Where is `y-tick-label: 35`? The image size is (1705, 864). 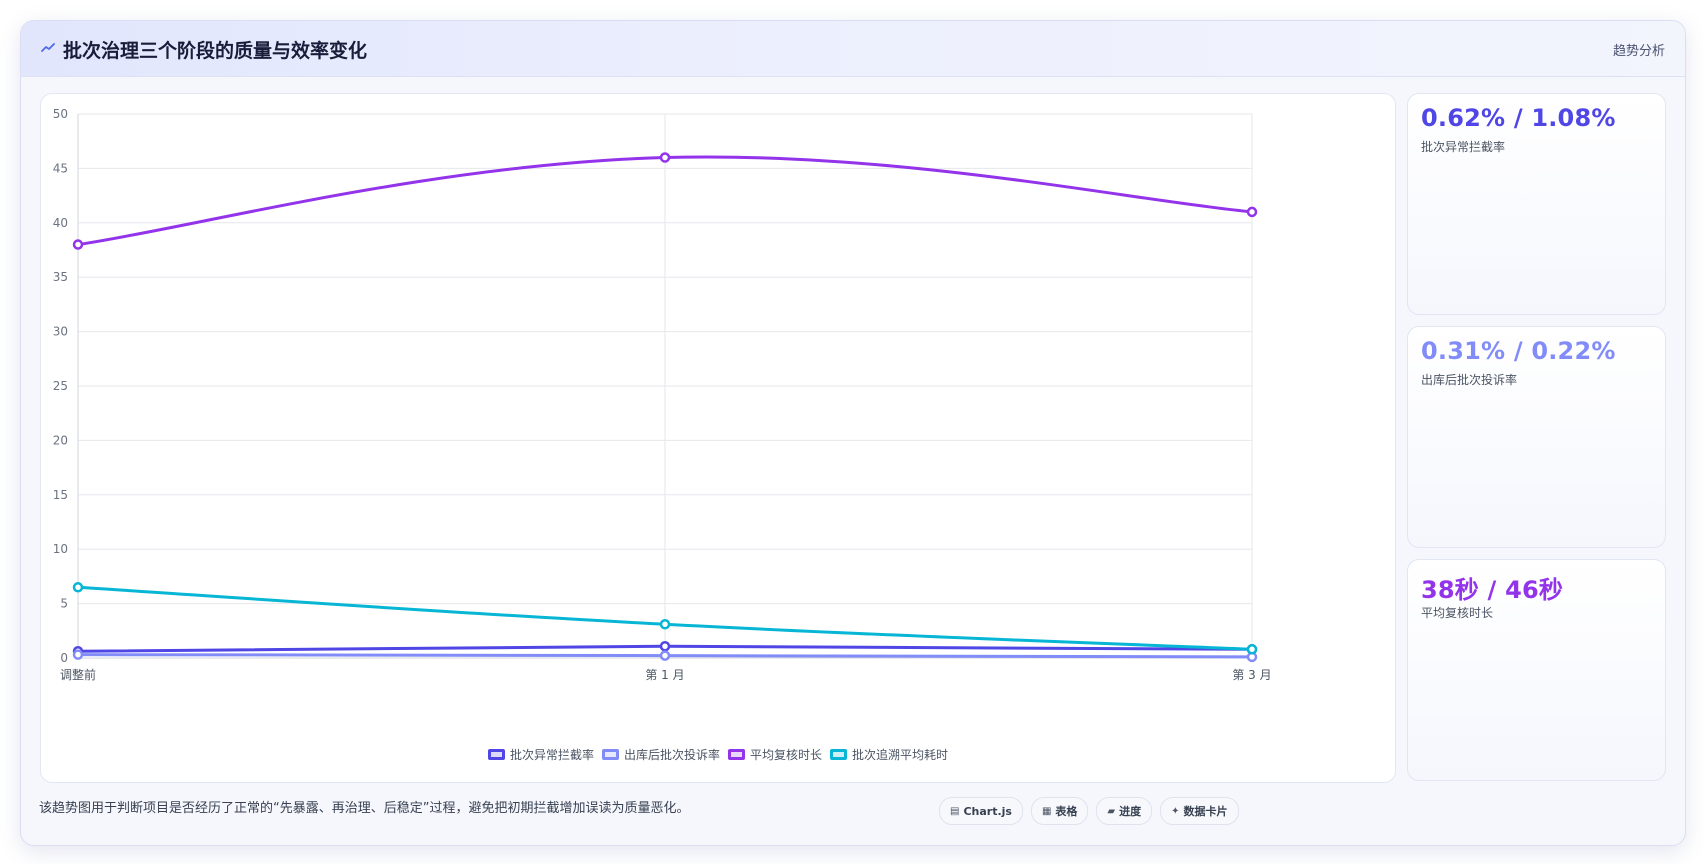 y-tick-label: 35 is located at coordinates (60, 277).